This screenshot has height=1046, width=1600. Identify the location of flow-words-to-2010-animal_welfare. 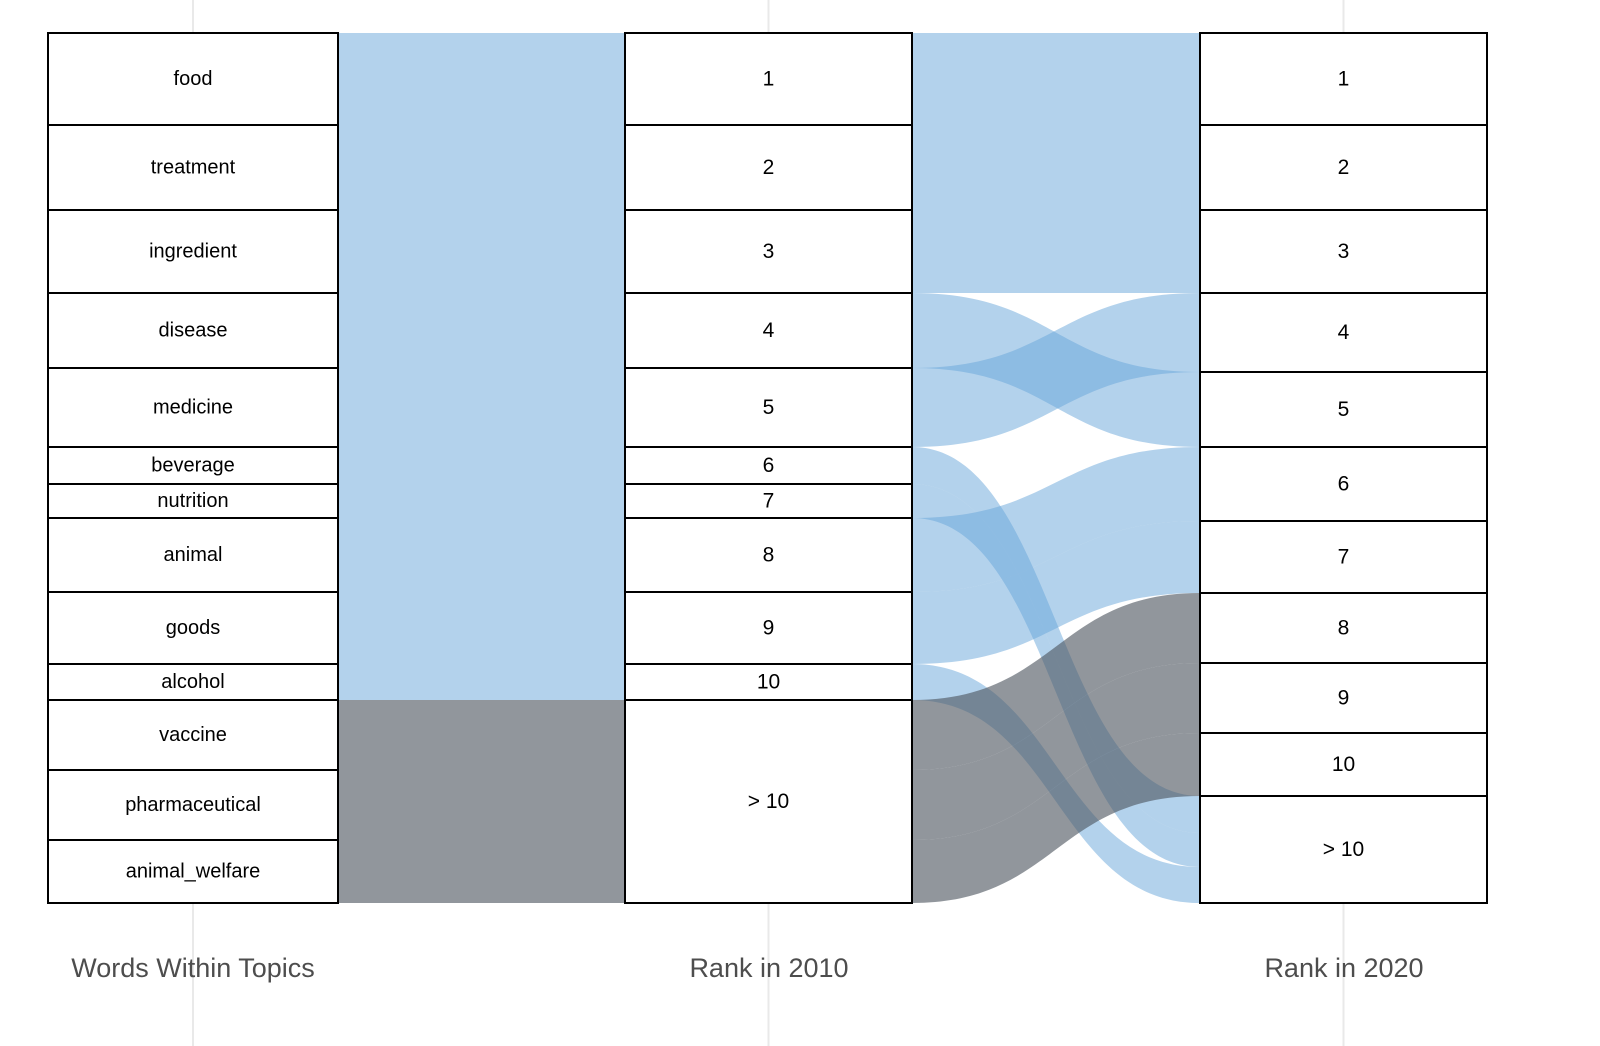
(481, 871).